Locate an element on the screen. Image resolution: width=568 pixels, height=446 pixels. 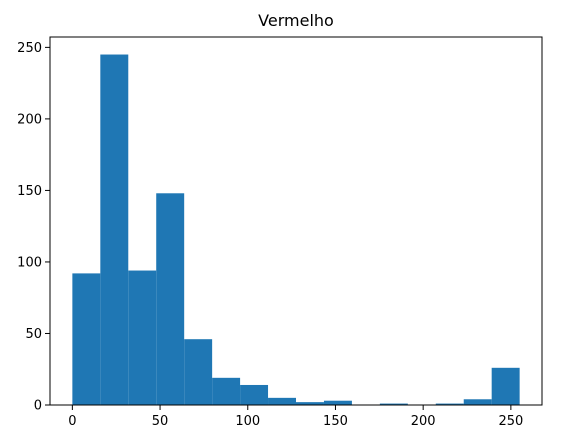
y-tick-label: 250 is located at coordinates (29, 48).